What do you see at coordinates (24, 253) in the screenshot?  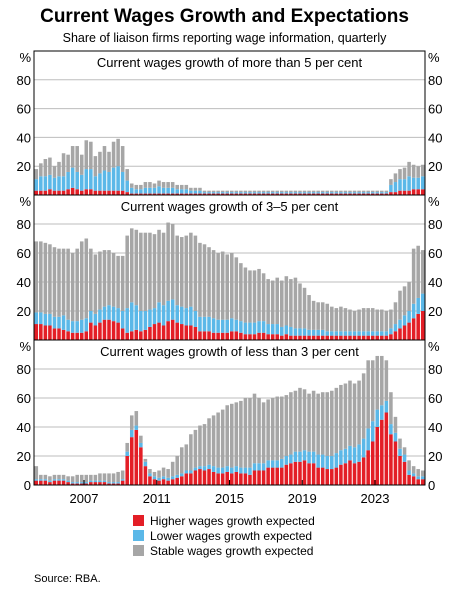 I see `y-tick-label-left: 60` at bounding box center [24, 253].